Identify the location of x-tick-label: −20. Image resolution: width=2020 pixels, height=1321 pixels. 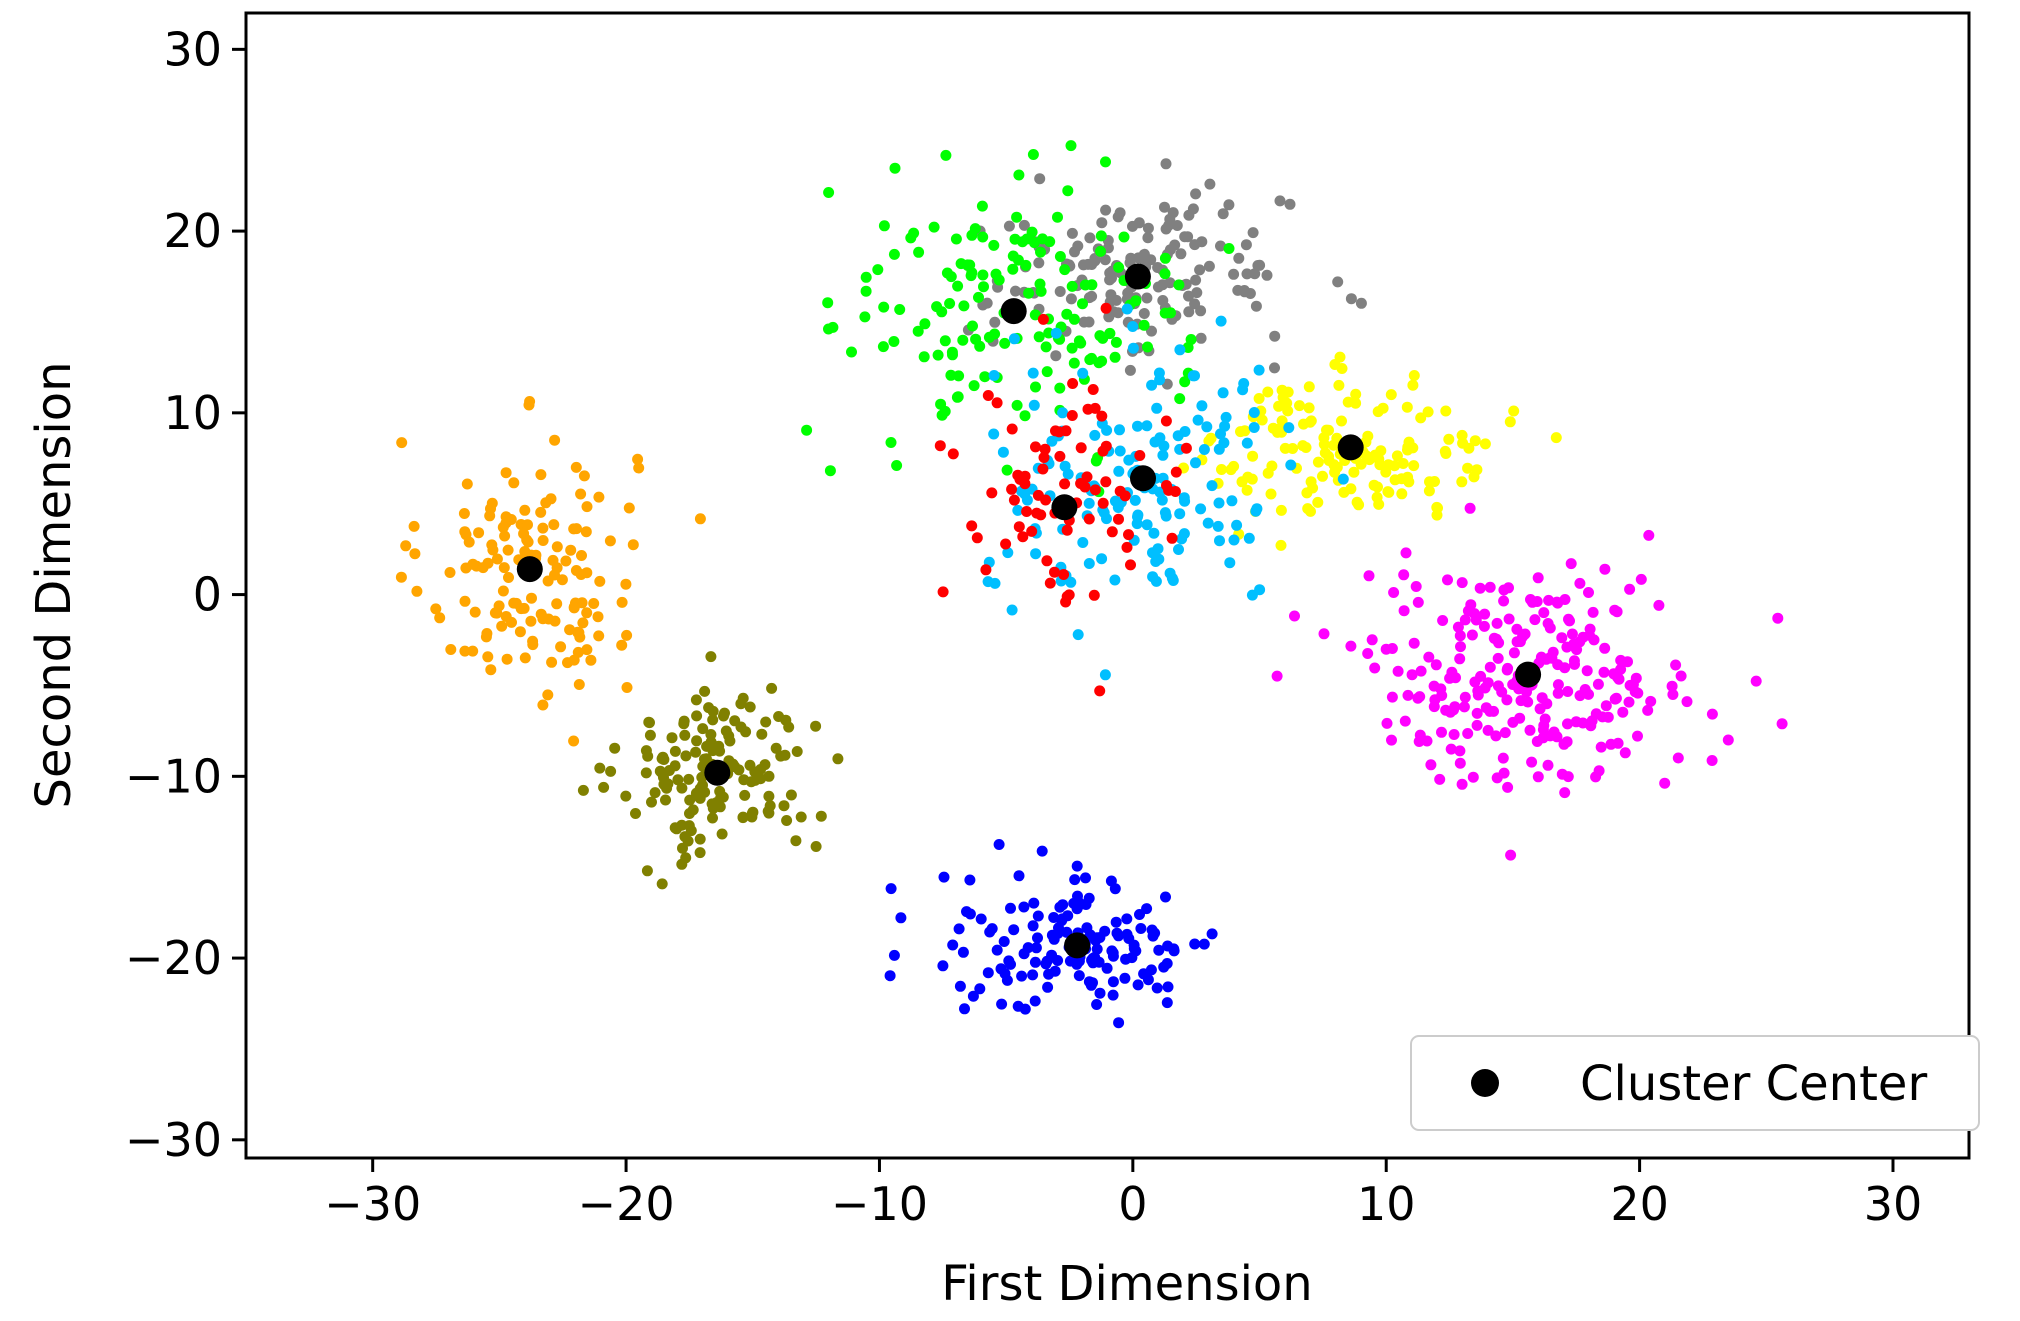
(626, 1204).